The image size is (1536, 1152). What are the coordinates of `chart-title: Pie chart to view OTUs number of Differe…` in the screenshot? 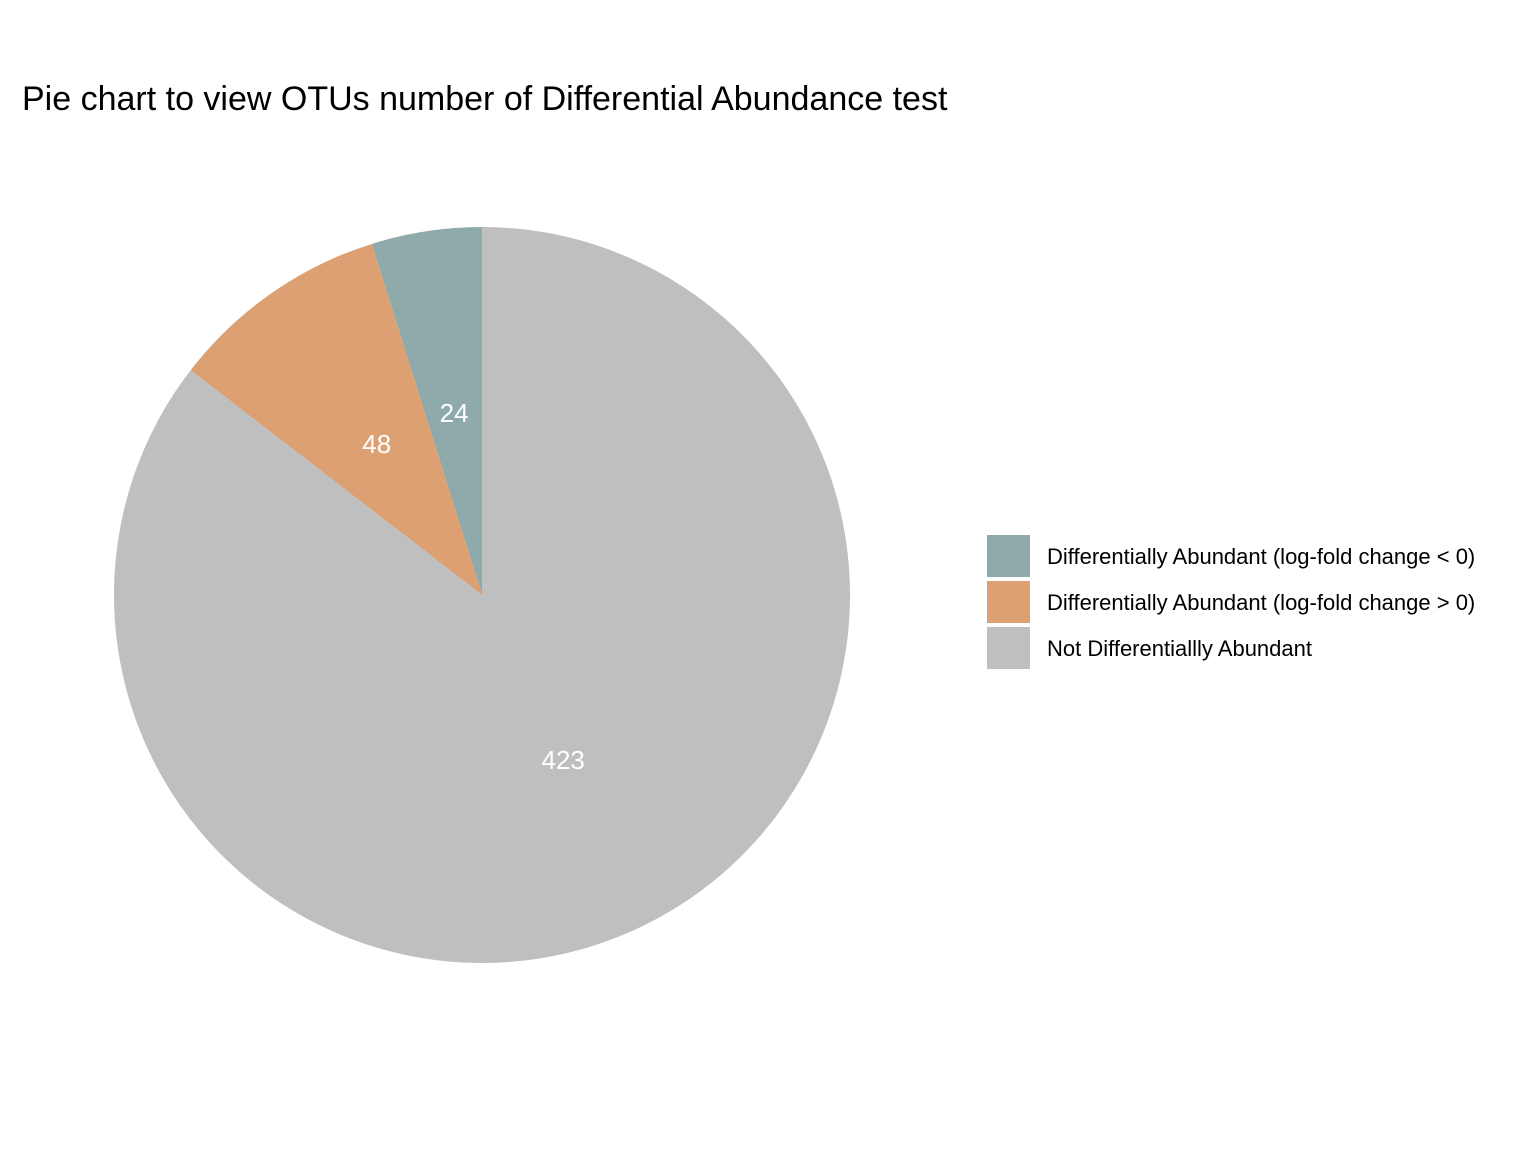 It's located at (485, 99).